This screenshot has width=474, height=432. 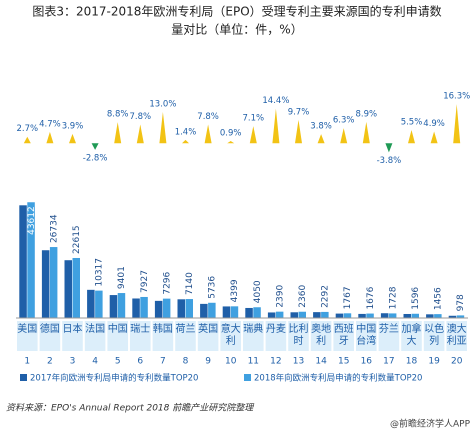 I want to click on rank-label: 4, so click(x=95, y=362).